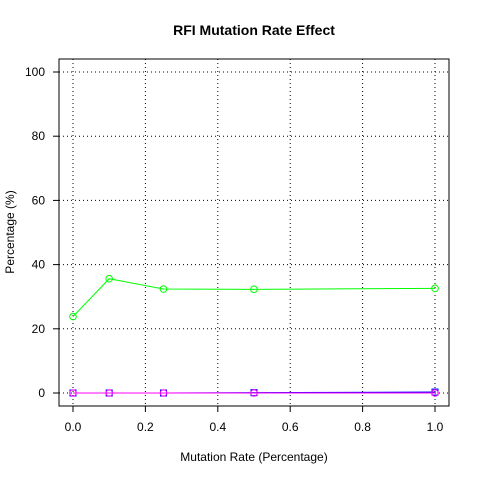 This screenshot has width=480, height=480. What do you see at coordinates (73, 427) in the screenshot?
I see `x-tick-label: 0.0` at bounding box center [73, 427].